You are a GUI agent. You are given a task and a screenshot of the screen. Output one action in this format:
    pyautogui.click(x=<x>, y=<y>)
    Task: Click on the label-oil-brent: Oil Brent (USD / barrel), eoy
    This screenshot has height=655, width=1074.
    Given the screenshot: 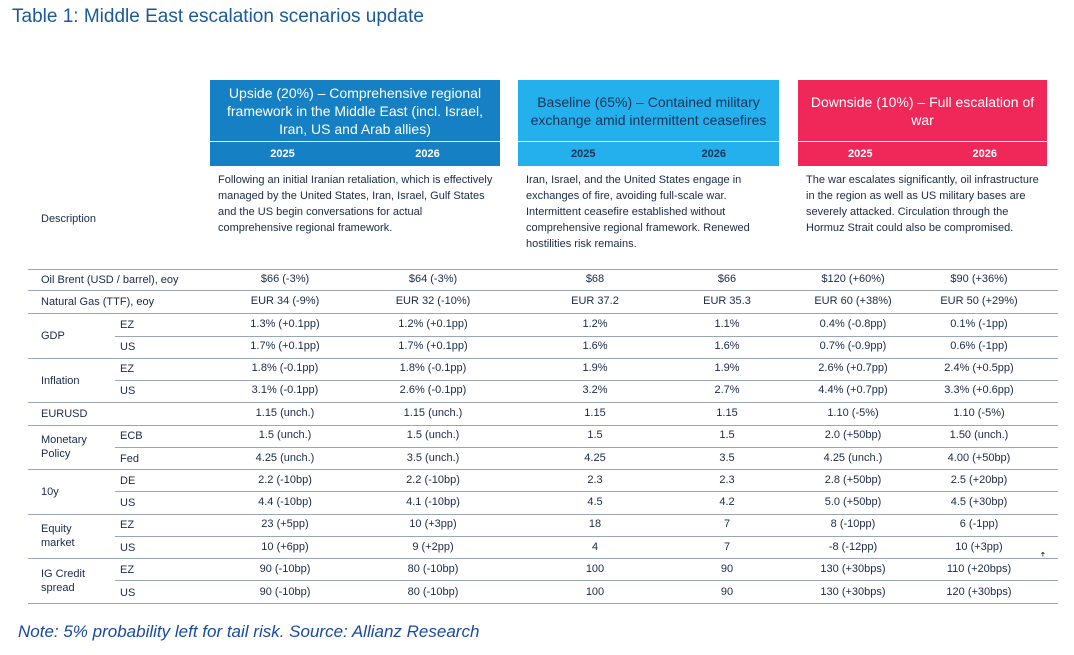 What is the action you would take?
    pyautogui.click(x=110, y=280)
    